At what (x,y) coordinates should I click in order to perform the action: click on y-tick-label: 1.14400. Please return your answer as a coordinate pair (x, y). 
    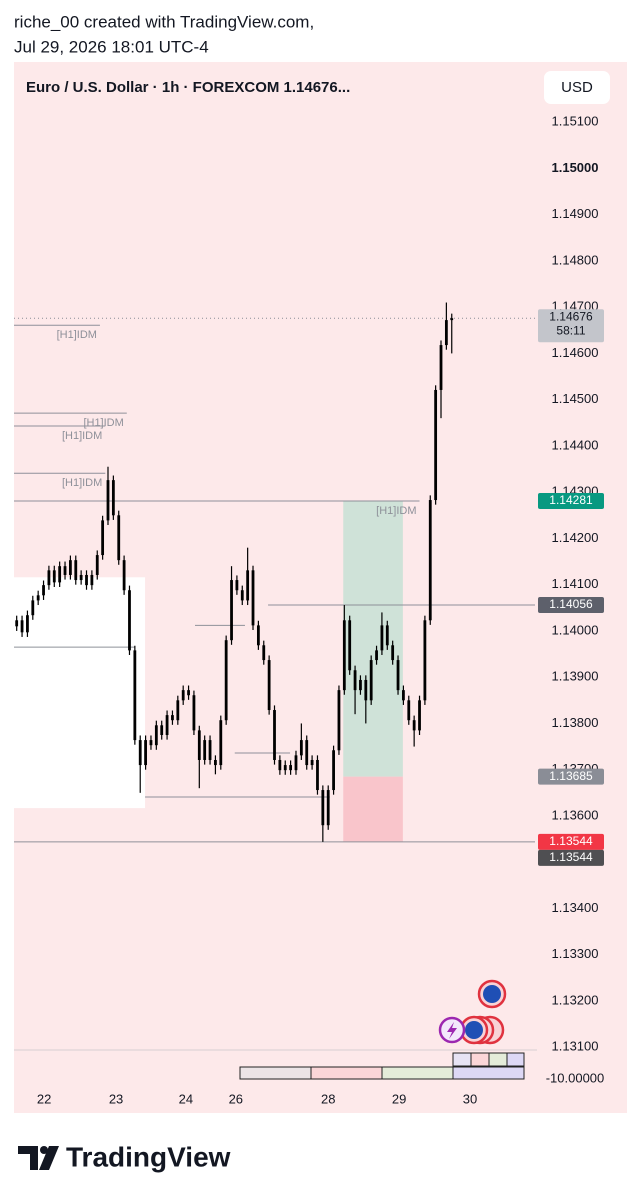
    Looking at the image, I should click on (575, 444).